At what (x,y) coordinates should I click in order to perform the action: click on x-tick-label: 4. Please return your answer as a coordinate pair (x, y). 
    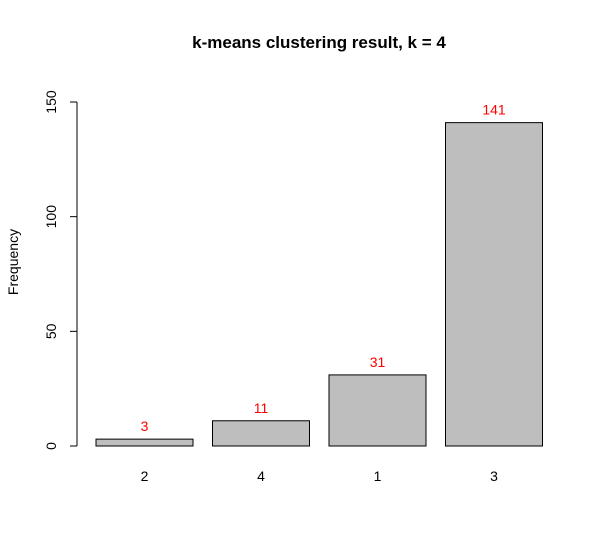
    Looking at the image, I should click on (261, 476).